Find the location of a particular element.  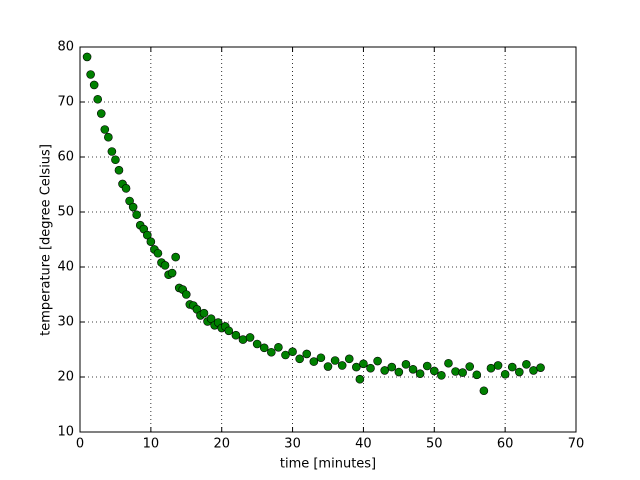

x-tick-label: 0 is located at coordinates (80, 444).